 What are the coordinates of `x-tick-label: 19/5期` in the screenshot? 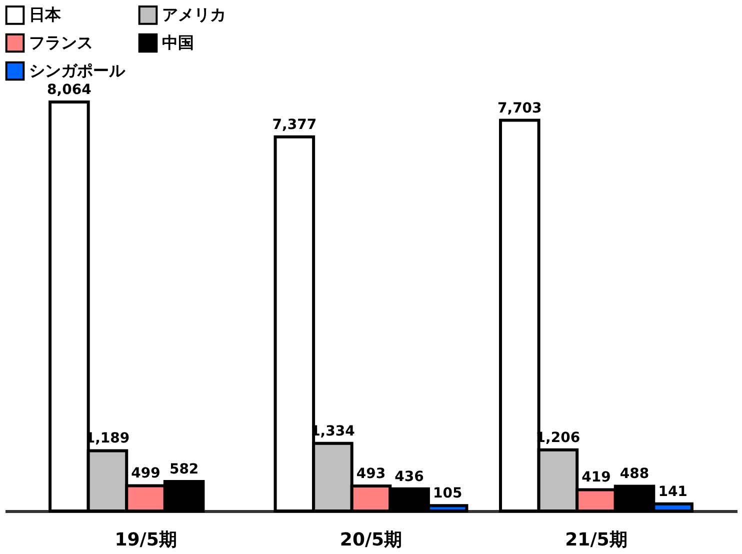 It's located at (145, 540).